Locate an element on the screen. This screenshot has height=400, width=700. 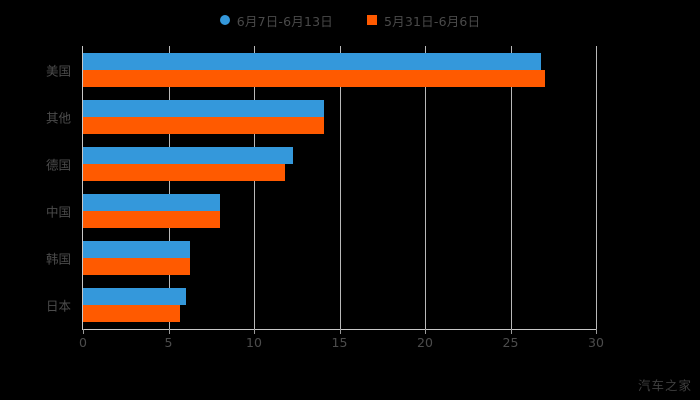
x-axis-tick-label: 30 is located at coordinates (596, 342).